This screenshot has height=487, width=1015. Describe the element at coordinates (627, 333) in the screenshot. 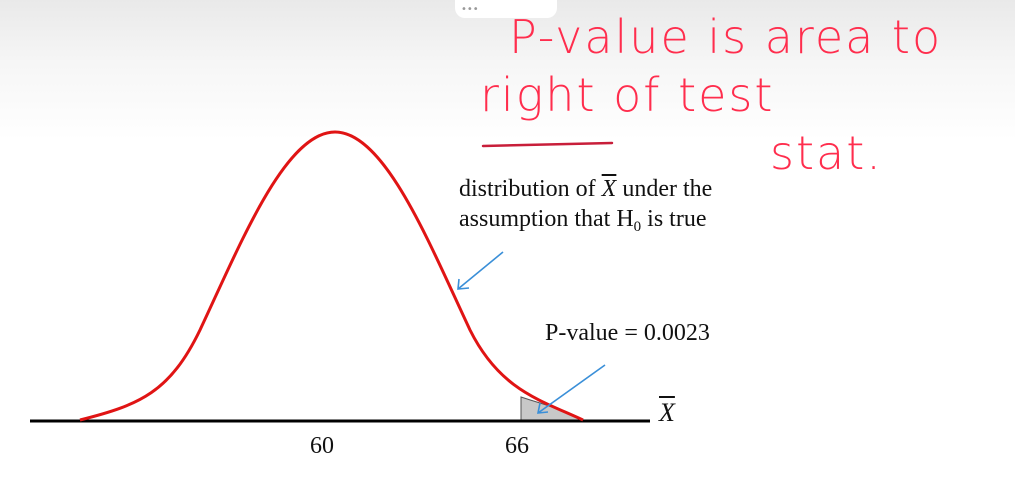

I see `p-value-label: P-value = 0.0023` at that location.